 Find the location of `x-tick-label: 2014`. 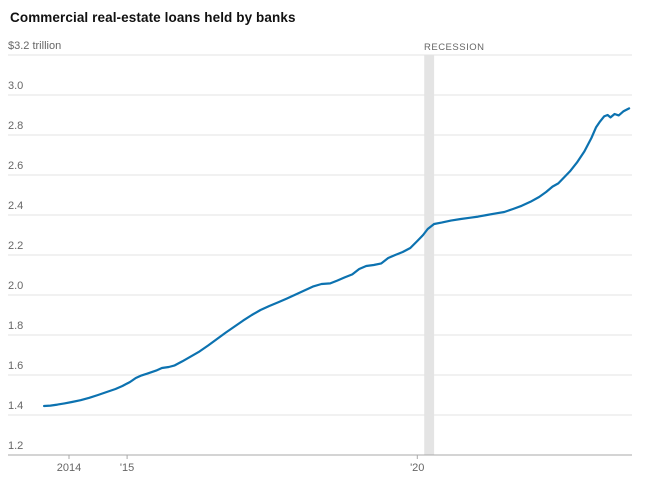

x-tick-label: 2014 is located at coordinates (69, 468).